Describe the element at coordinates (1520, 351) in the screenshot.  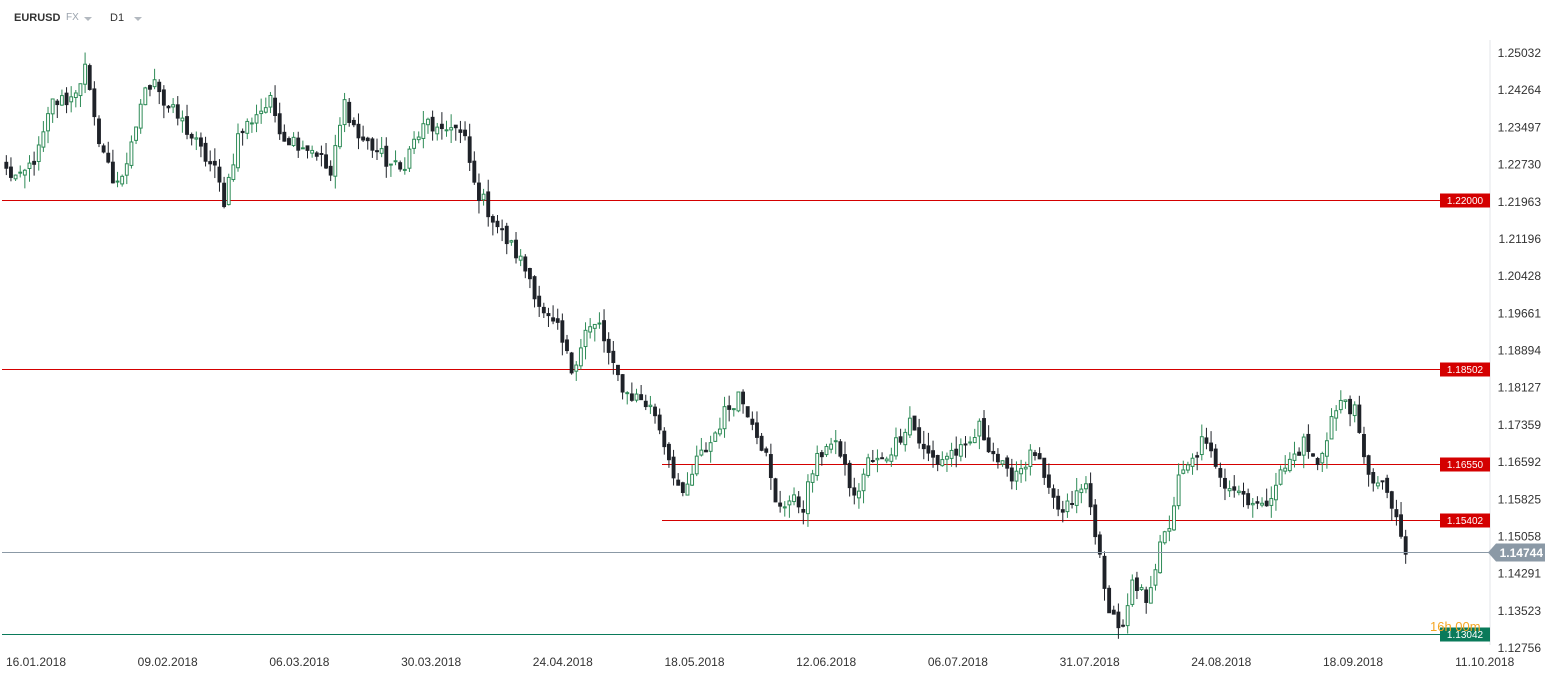
I see `price-tick-label: 1.18894` at that location.